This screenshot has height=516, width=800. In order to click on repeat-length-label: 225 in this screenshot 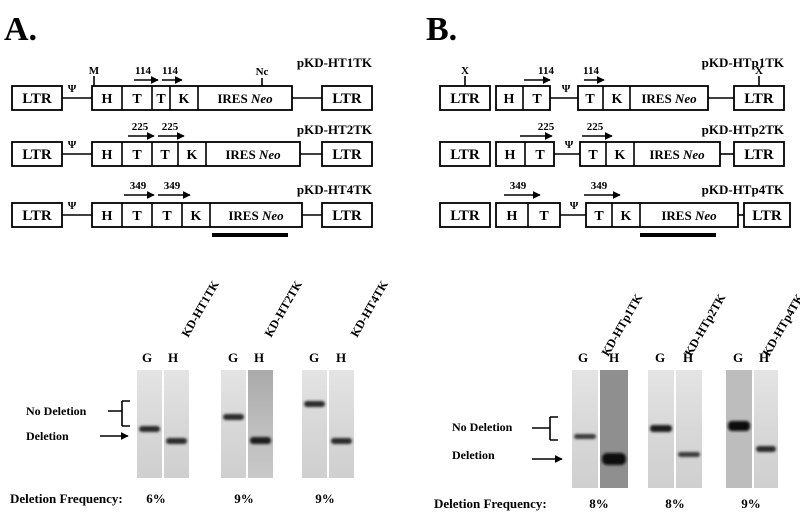, I will do `click(140, 127)`.